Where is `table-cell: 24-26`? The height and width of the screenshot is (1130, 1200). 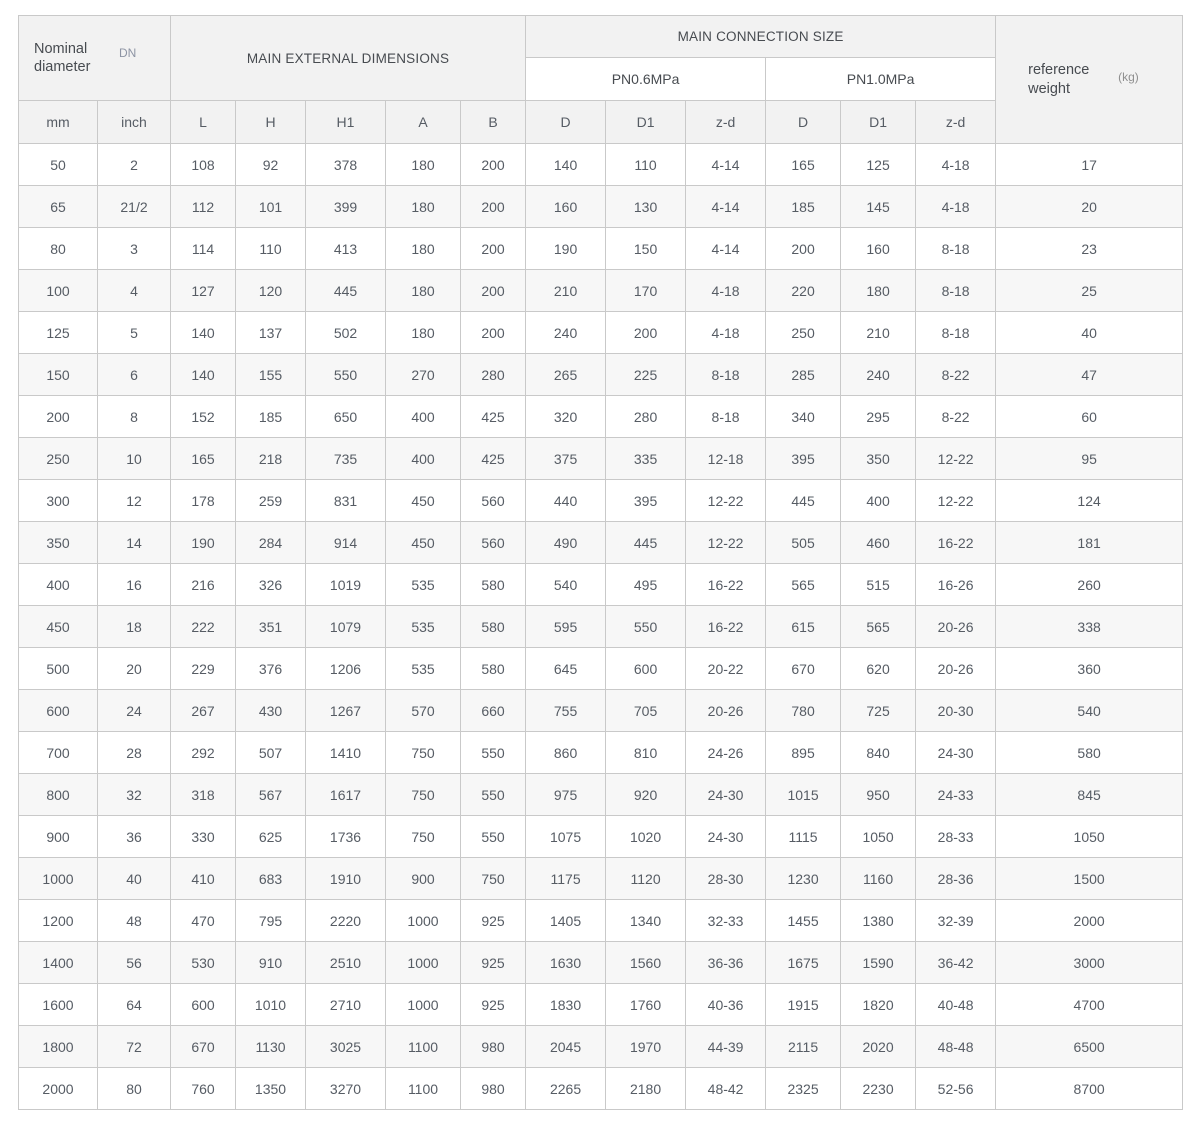 table-cell: 24-26 is located at coordinates (726, 752).